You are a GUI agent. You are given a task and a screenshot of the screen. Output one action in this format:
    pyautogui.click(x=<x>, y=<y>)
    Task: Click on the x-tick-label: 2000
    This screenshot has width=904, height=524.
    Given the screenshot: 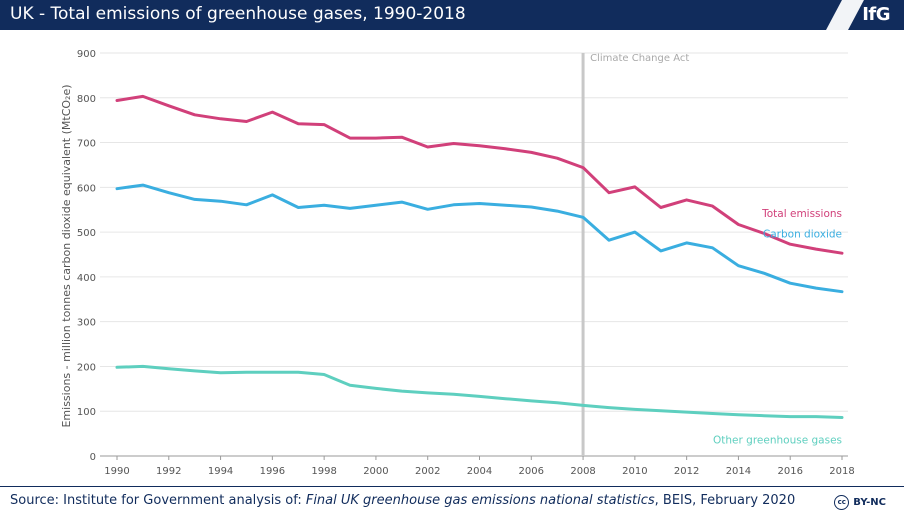 What is the action you would take?
    pyautogui.click(x=375, y=471)
    